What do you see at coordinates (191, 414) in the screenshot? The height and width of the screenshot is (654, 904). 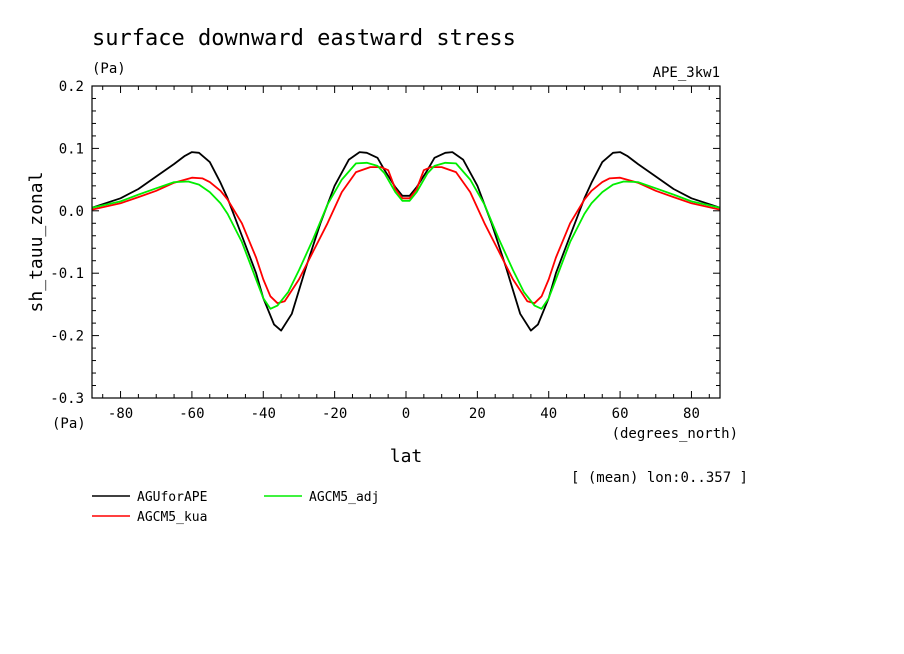 I see `x-tick-label: -60` at bounding box center [191, 414].